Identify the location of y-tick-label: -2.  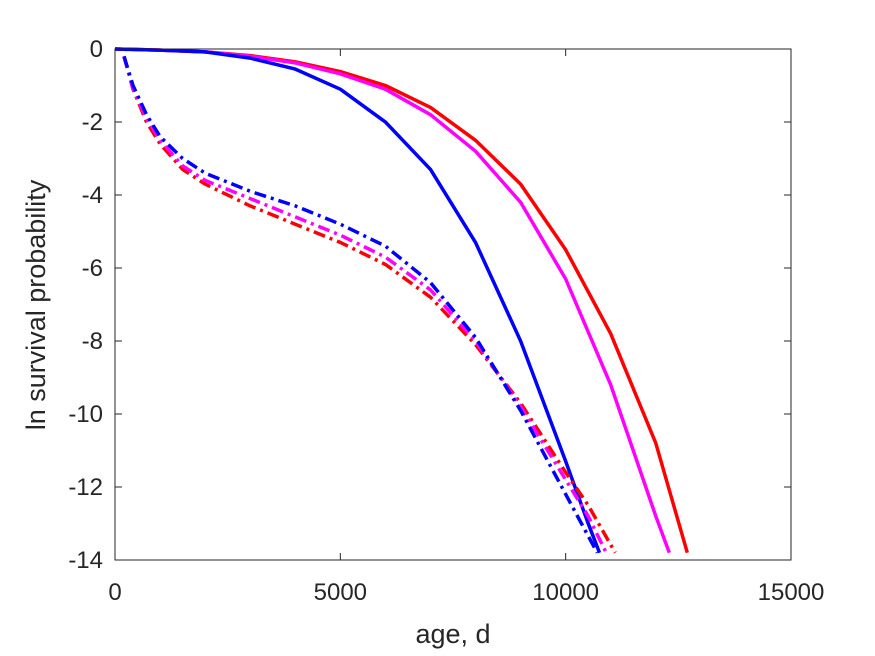
(92, 122).